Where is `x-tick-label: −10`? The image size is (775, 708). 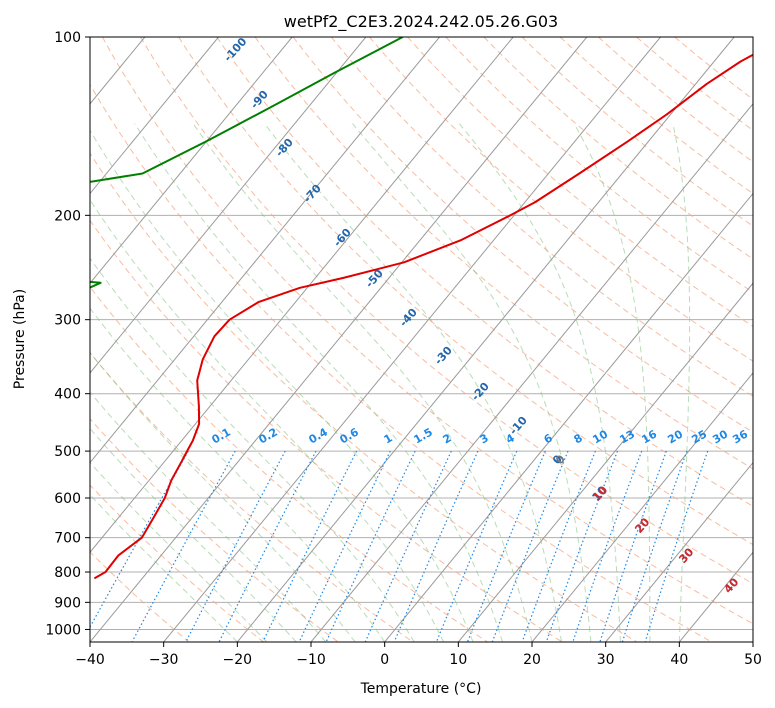
x-tick-label: −10 is located at coordinates (311, 660).